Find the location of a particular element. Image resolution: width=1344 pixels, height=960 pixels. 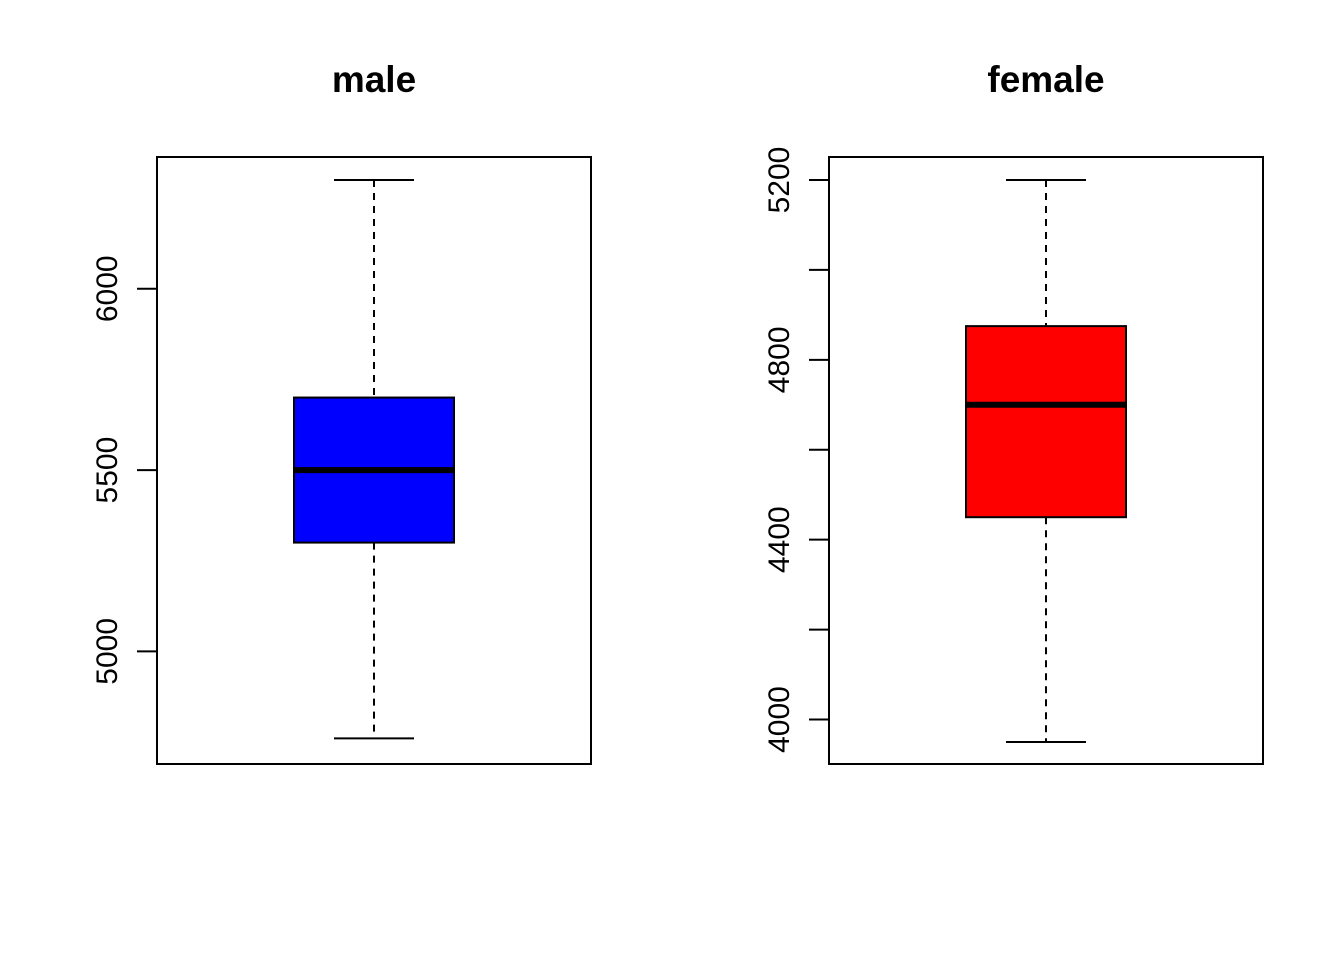

female-ytick-label-4000: 4000 is located at coordinates (779, 719).